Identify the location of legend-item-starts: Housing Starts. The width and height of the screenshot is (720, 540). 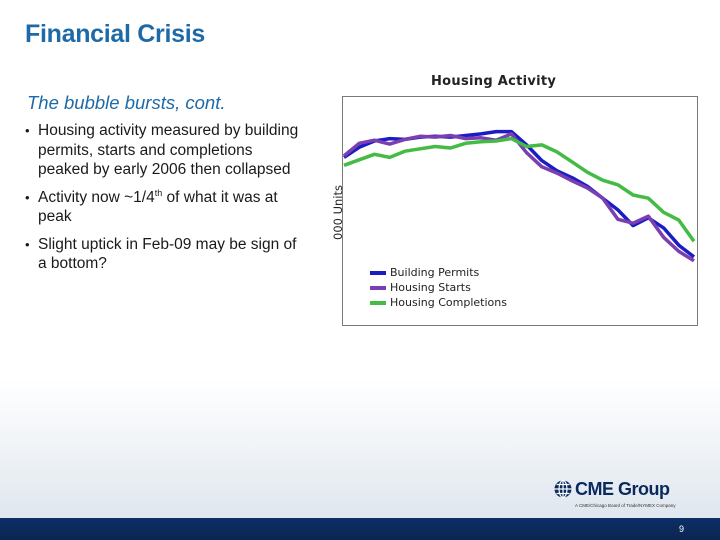
(438, 287).